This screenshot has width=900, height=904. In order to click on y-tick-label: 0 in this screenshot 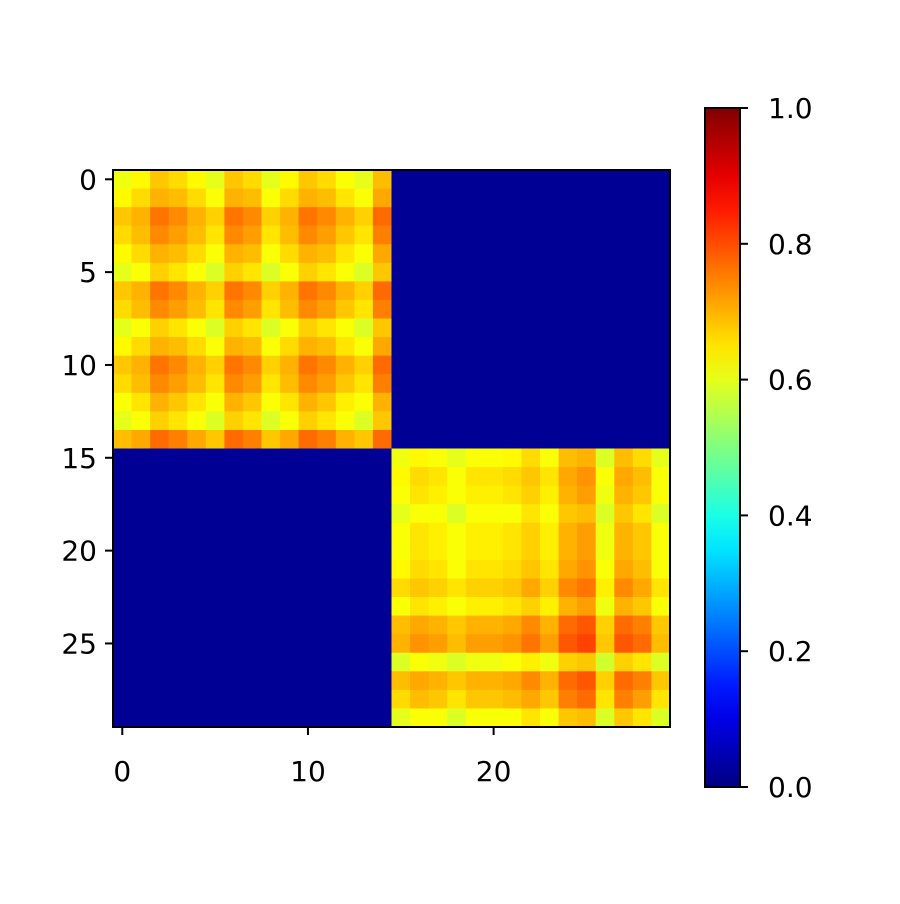, I will do `click(88, 179)`.